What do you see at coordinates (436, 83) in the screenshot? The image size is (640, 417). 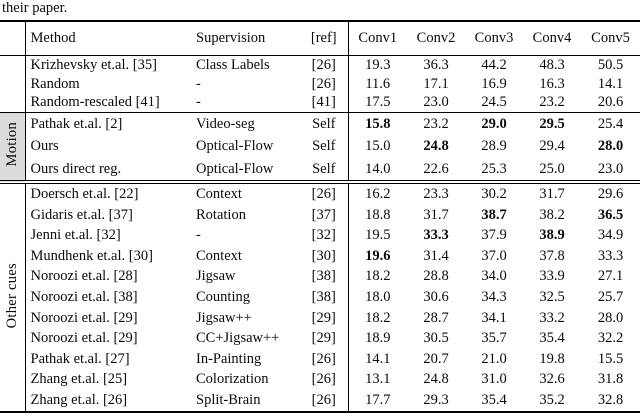 I see `conv-cell: 17.1` at bounding box center [436, 83].